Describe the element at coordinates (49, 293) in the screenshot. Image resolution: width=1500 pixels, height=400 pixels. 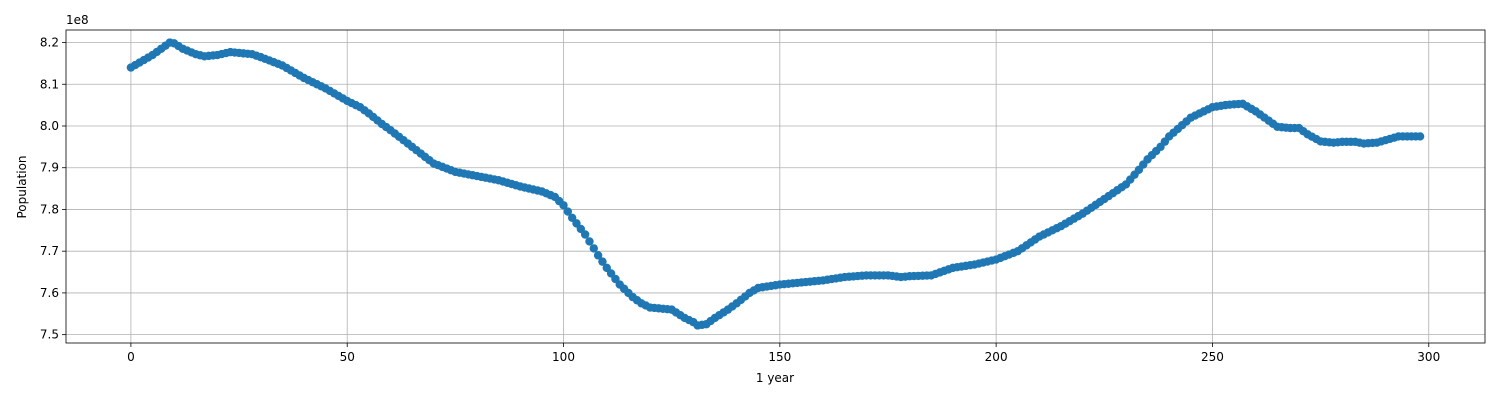
I see `y-tick-label: 7.6` at that location.